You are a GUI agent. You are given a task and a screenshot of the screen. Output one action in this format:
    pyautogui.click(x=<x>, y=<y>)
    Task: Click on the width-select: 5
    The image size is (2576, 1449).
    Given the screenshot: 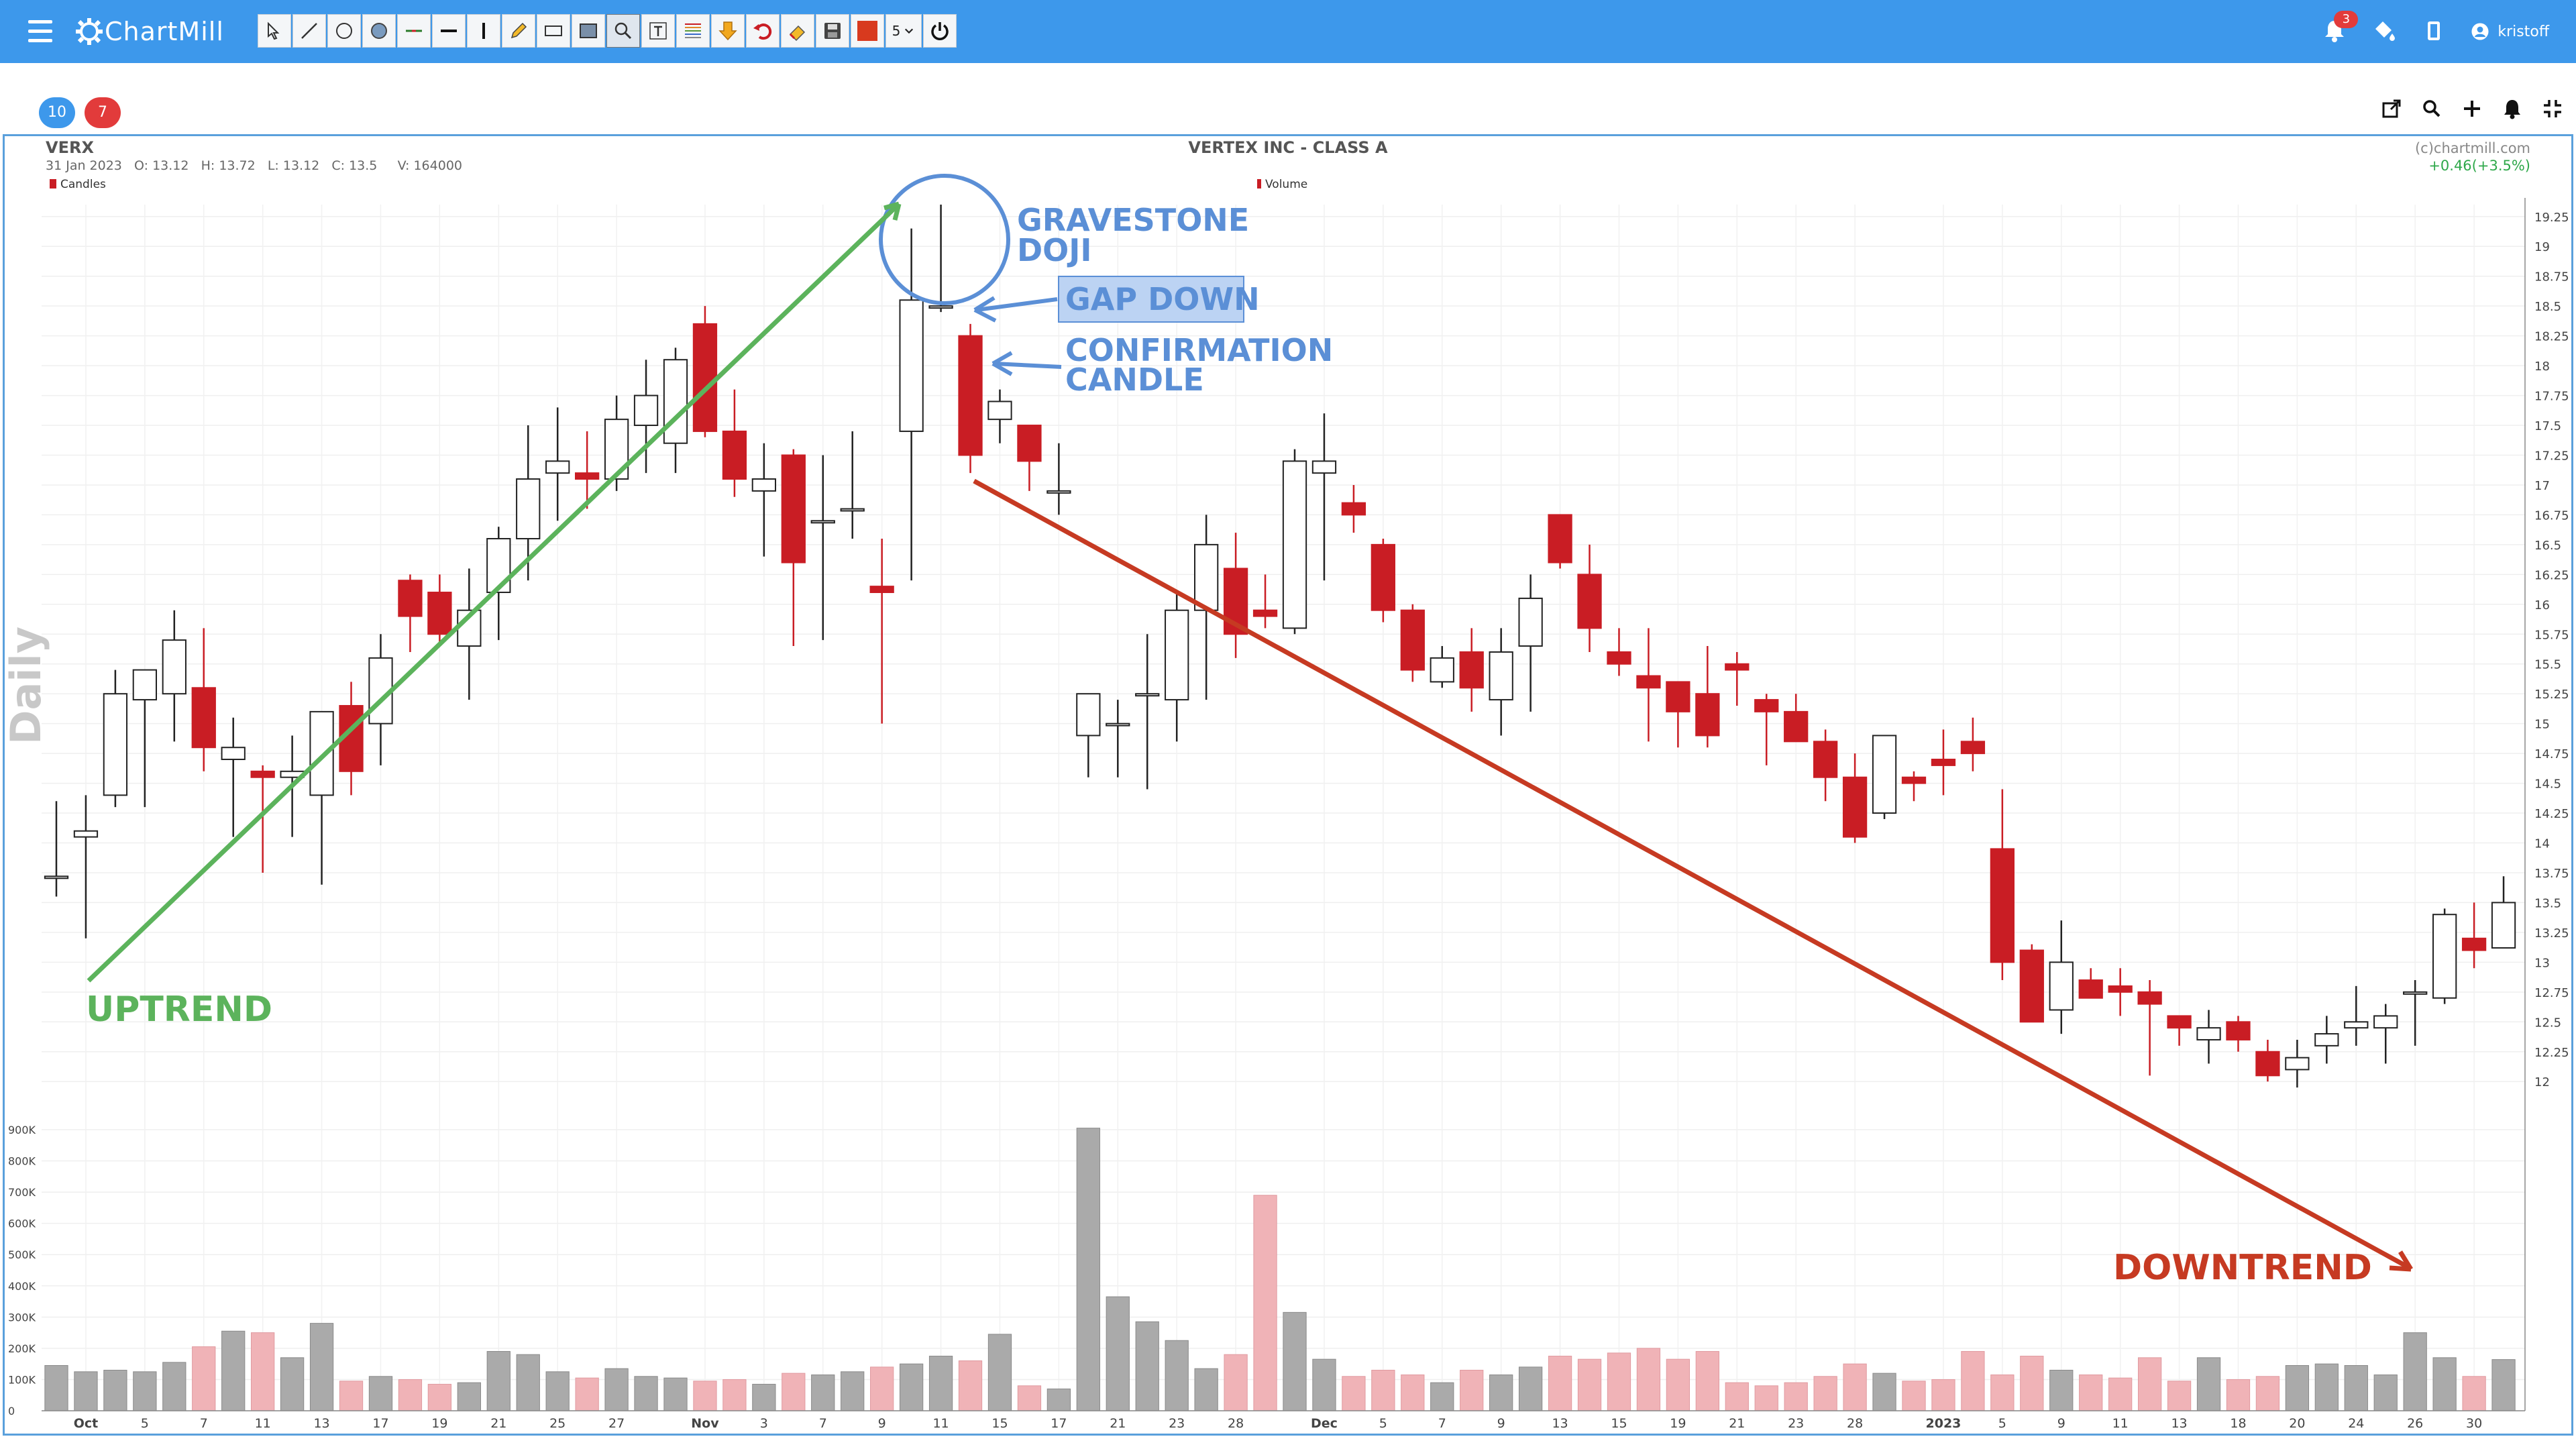 What is the action you would take?
    pyautogui.click(x=903, y=31)
    